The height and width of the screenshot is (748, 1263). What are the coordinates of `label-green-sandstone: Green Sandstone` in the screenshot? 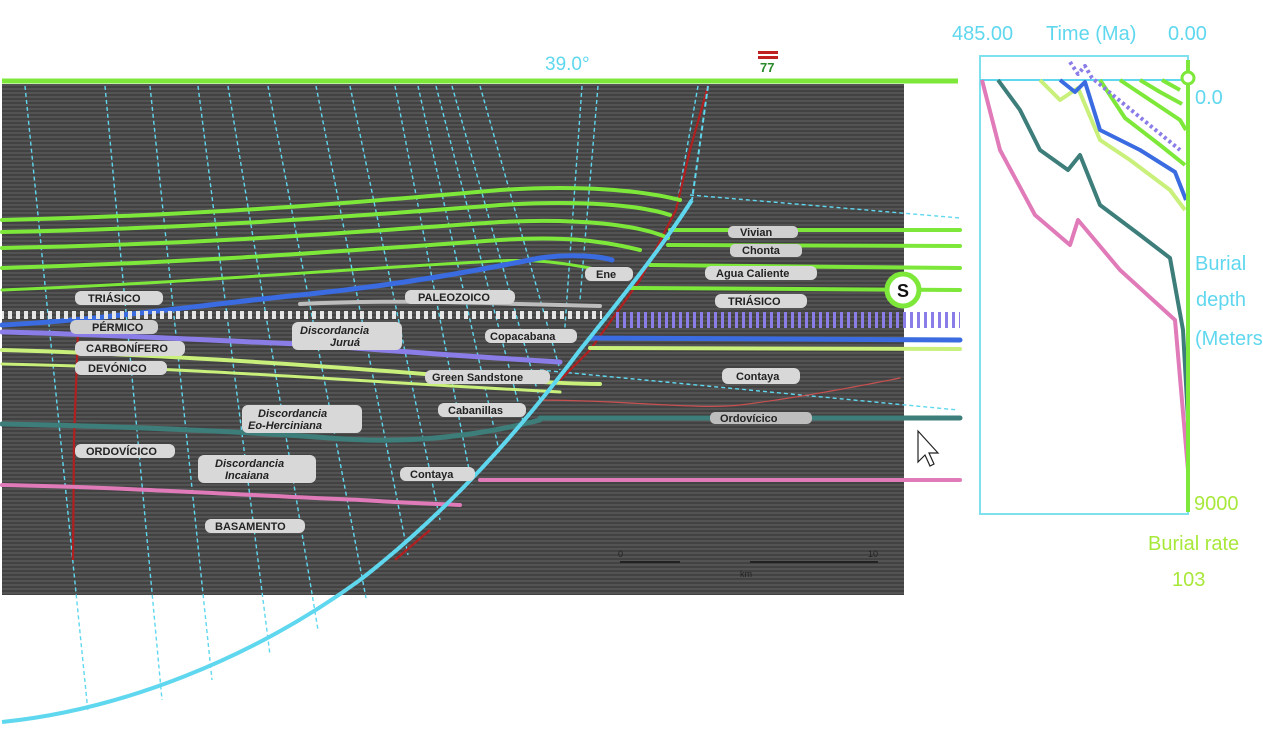 It's located at (477, 378).